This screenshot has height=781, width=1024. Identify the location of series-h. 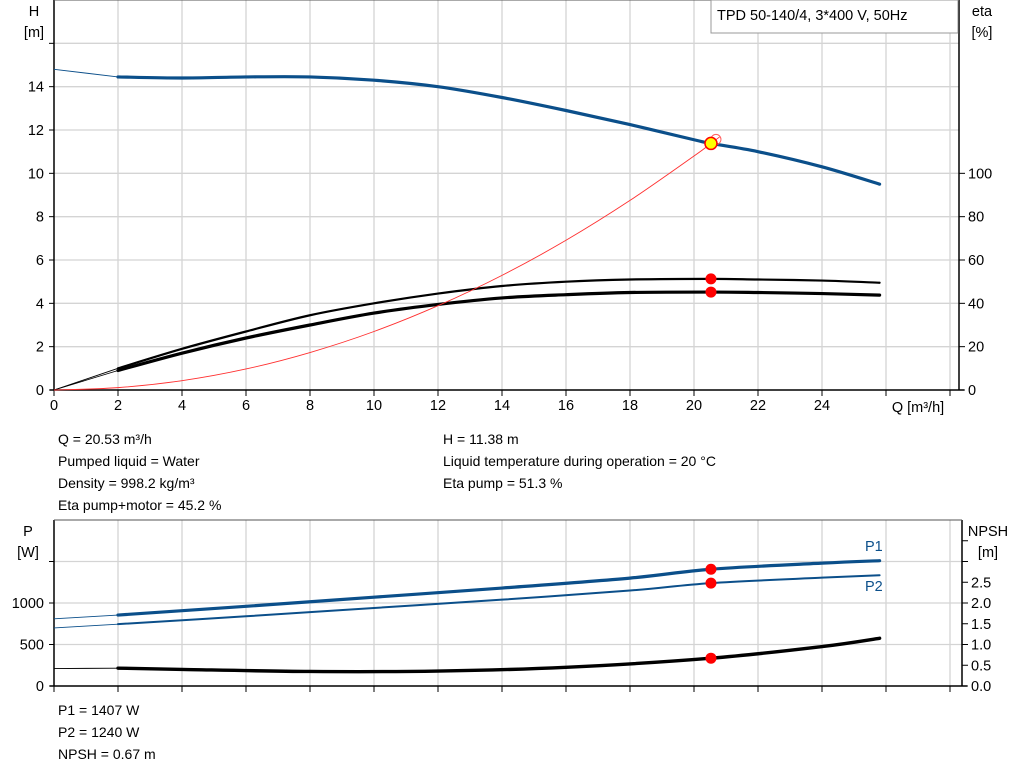
(499, 130).